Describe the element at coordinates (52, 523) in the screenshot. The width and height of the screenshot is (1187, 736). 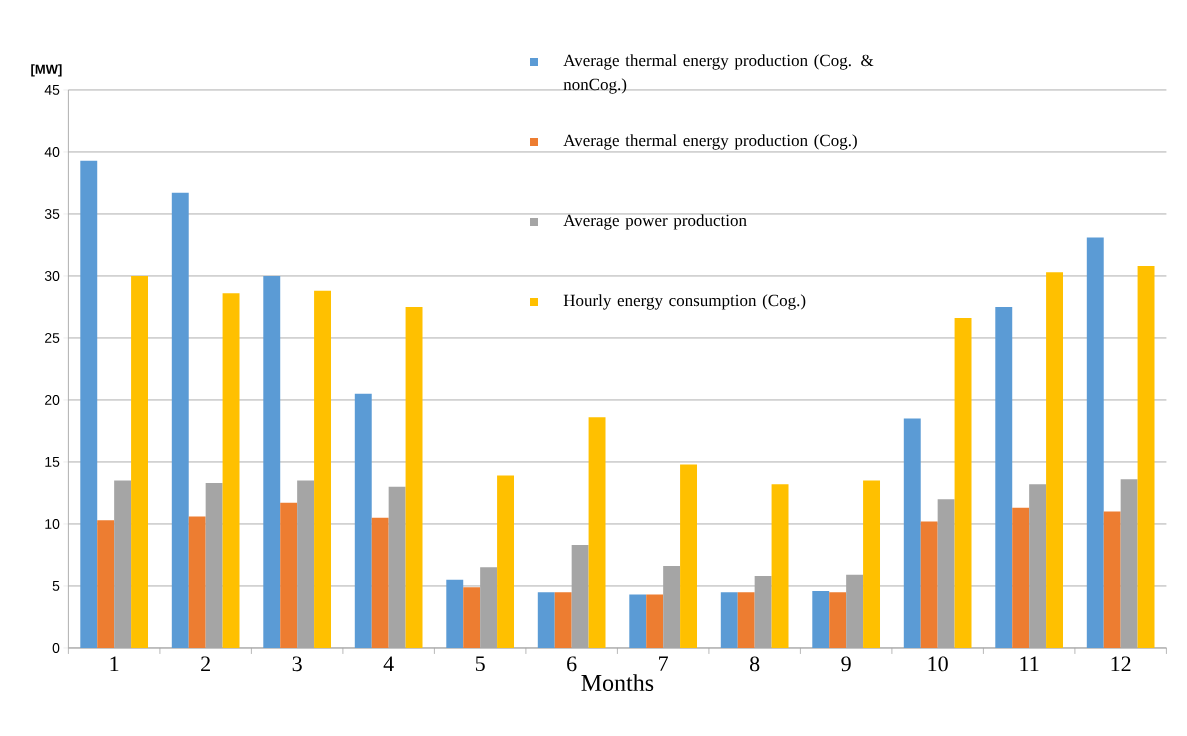
I see `y-tick-label: 10` at that location.